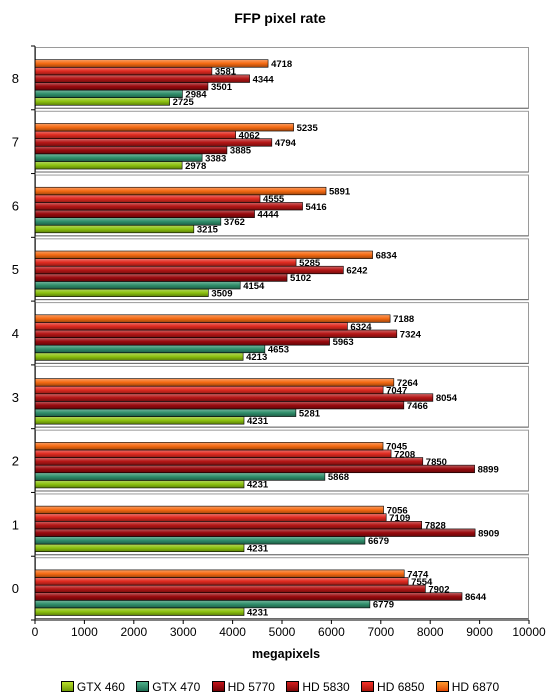  What do you see at coordinates (387, 255) in the screenshot?
I see `data-label: 6834` at bounding box center [387, 255].